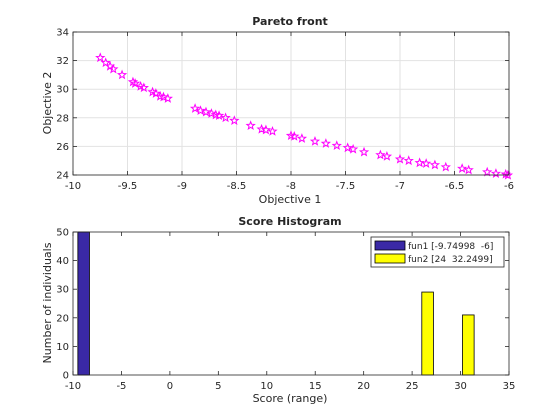 The width and height of the screenshot is (560, 420). Describe the element at coordinates (170, 386) in the screenshot. I see `histogram-x-tick-label: 0` at that location.